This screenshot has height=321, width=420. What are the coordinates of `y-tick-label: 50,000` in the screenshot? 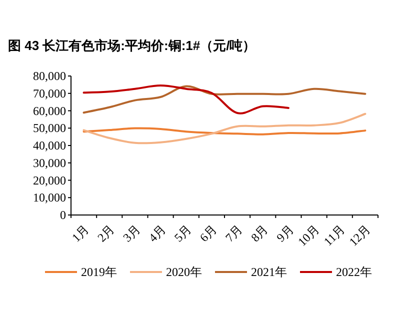 It's located at (49, 128).